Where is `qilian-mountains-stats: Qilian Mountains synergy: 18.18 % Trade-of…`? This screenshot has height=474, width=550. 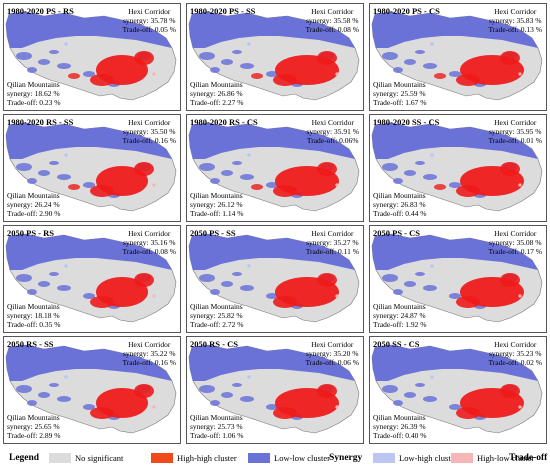
qilian-mountains-stats: Qilian Mountains synergy: 18.18 % Trade-of… is located at coordinates (34, 315).